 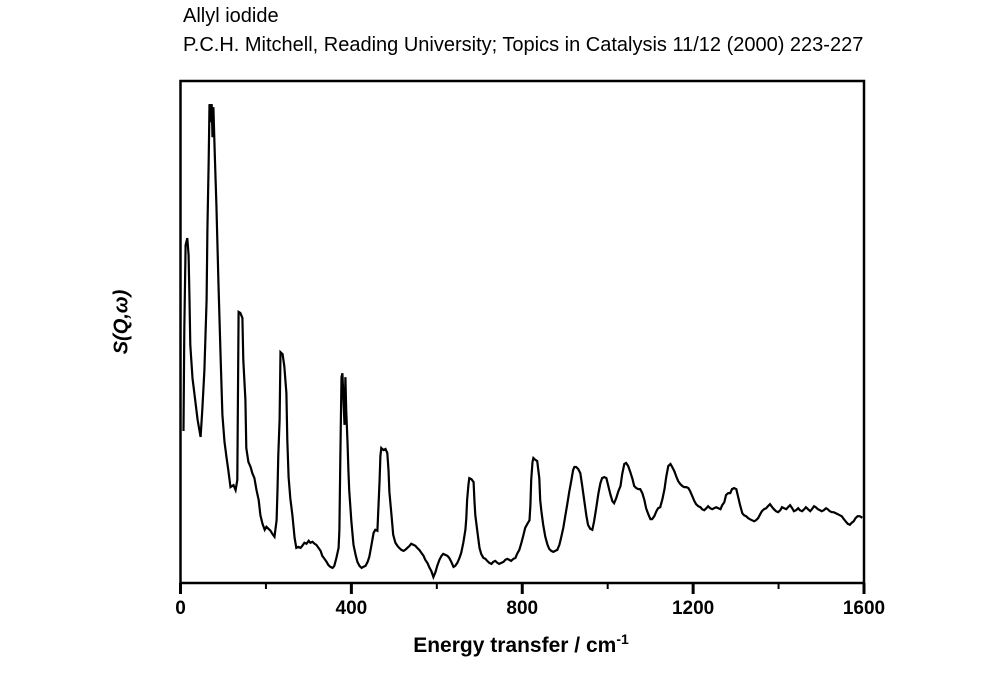 What do you see at coordinates (622, 639) in the screenshot?
I see `x-axis-label-superscript: -1` at bounding box center [622, 639].